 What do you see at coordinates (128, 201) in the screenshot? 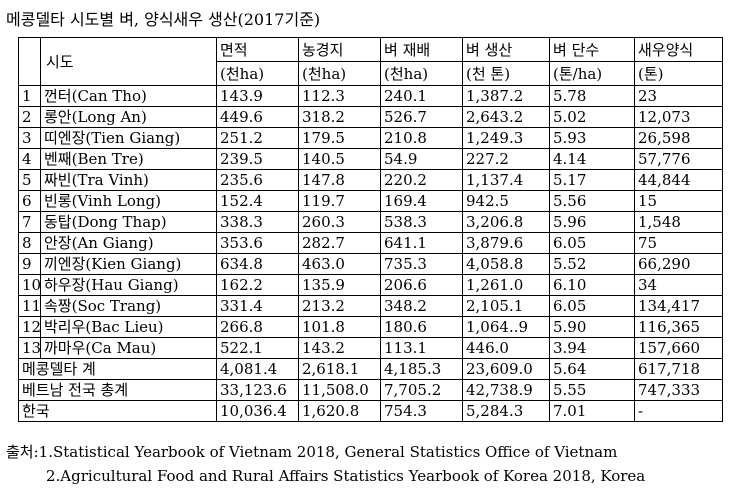
I see `province-name: 빈롱(Vinh Long)` at bounding box center [128, 201].